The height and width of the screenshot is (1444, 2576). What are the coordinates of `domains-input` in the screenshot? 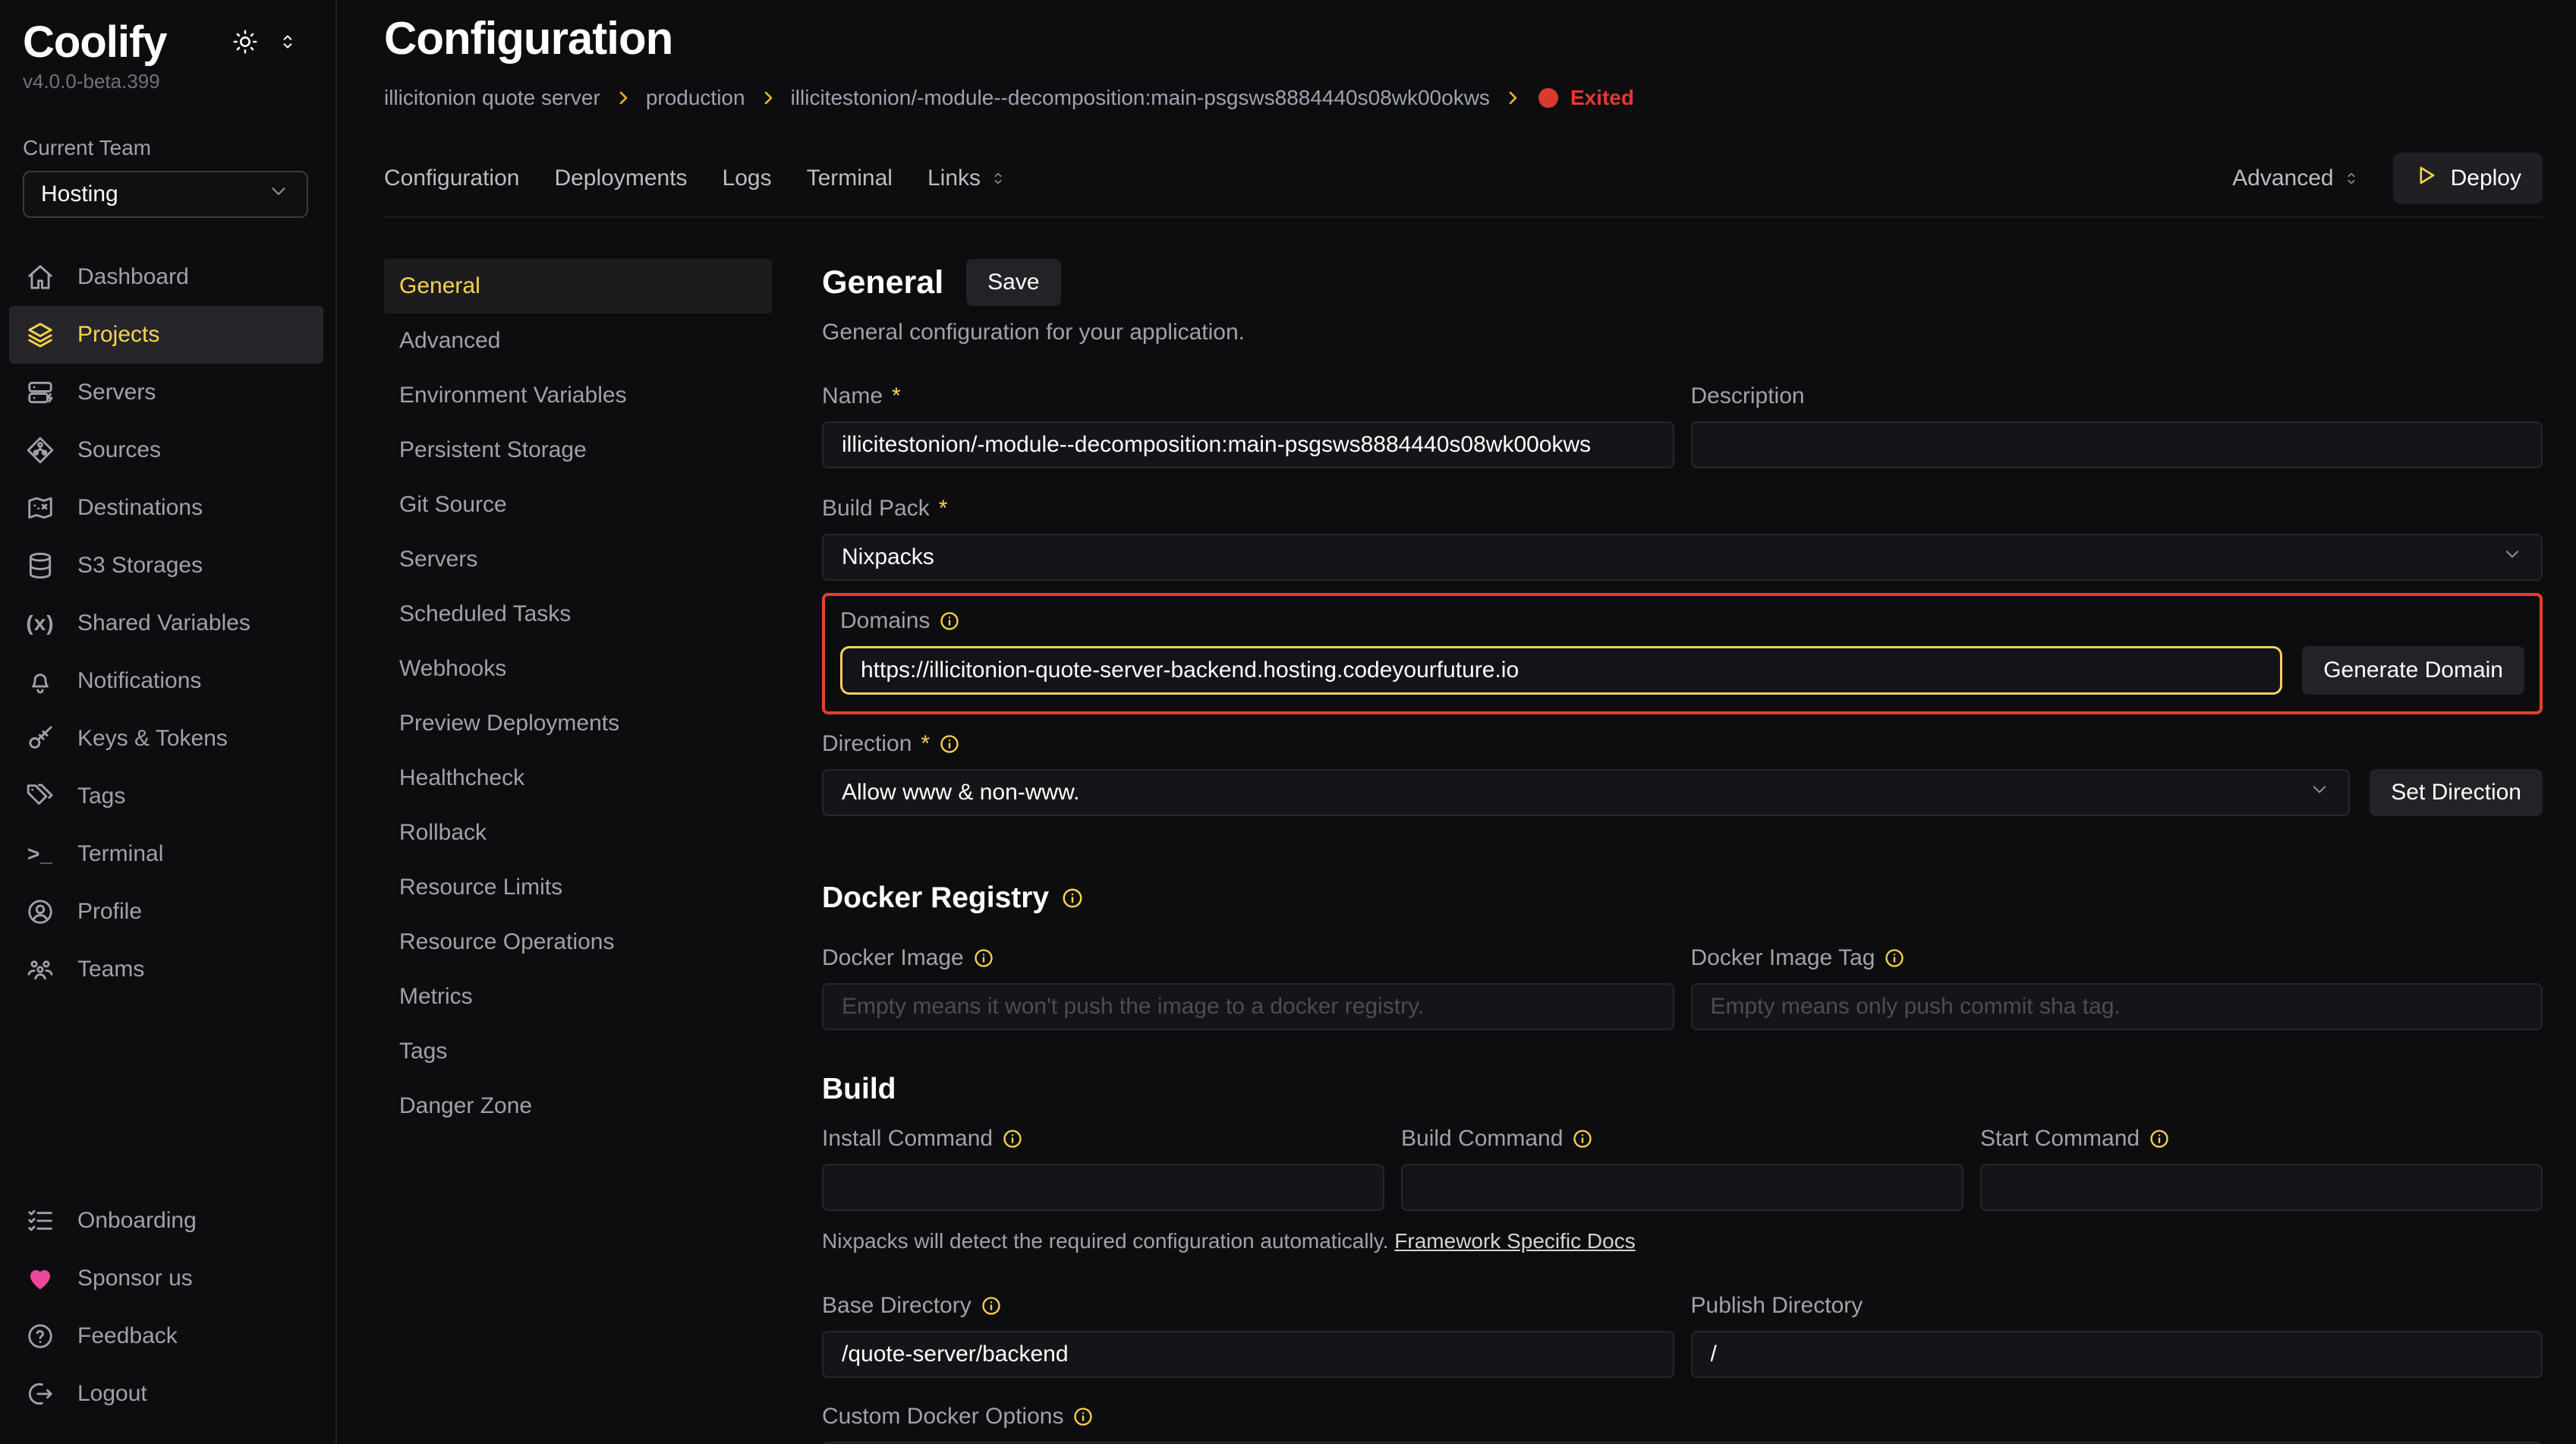 It's located at (1561, 670).